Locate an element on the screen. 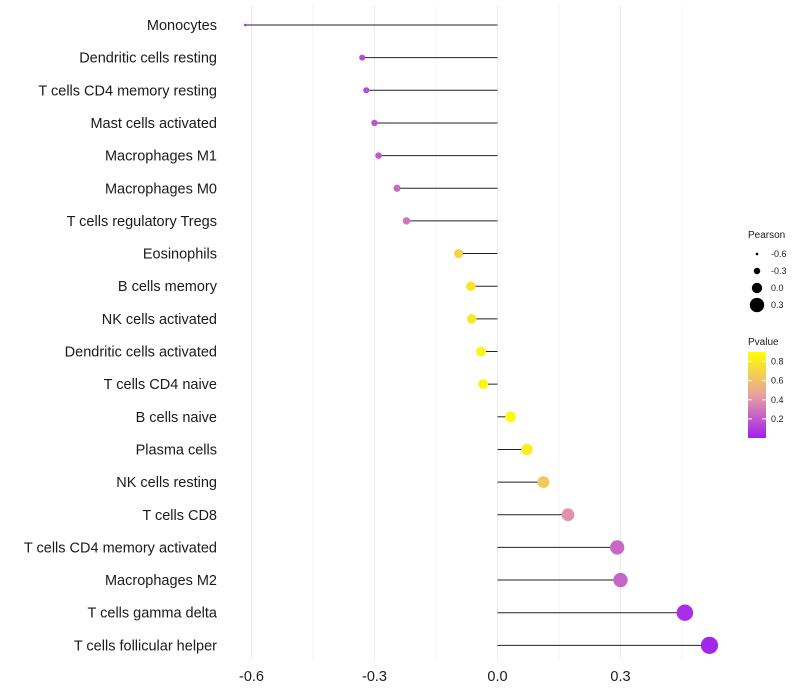 The image size is (800, 700). x-tick-label: -0.3 is located at coordinates (374, 677).